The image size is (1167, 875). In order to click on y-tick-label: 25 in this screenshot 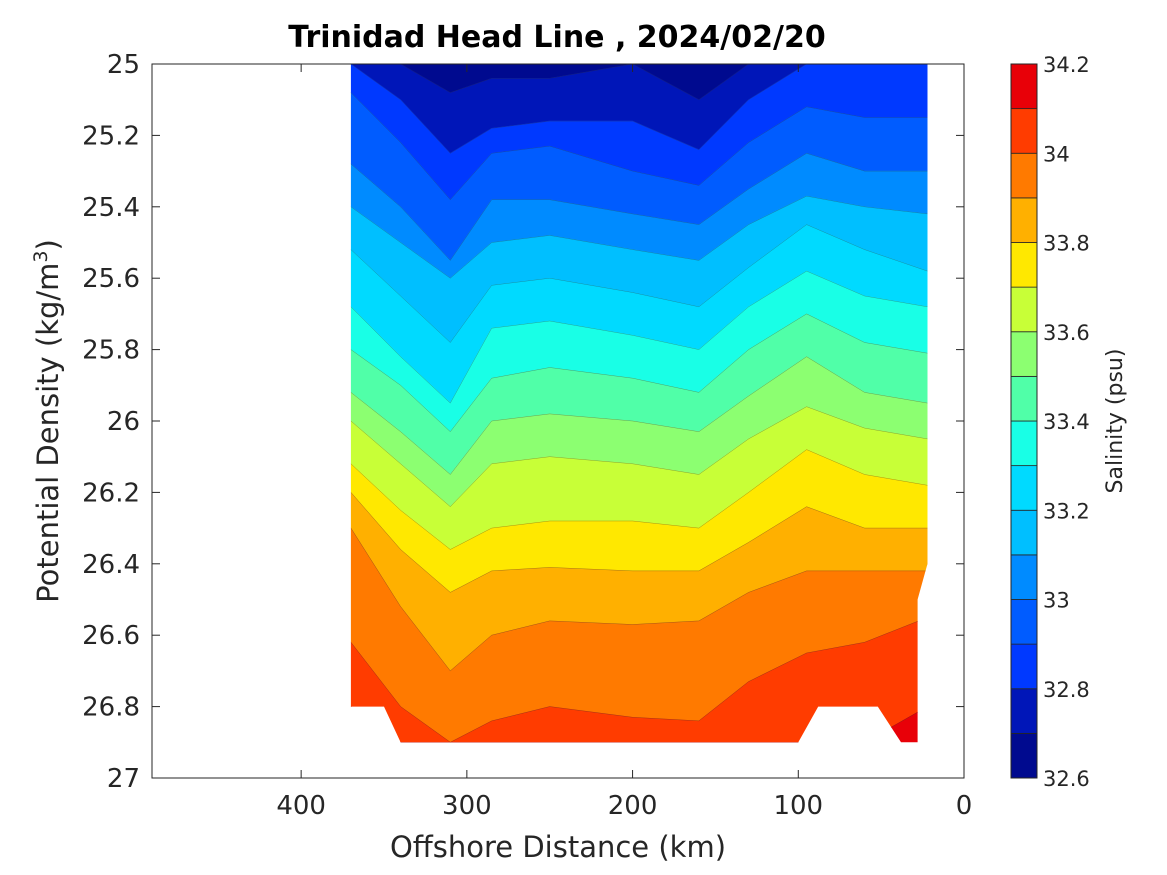, I will do `click(123, 65)`.